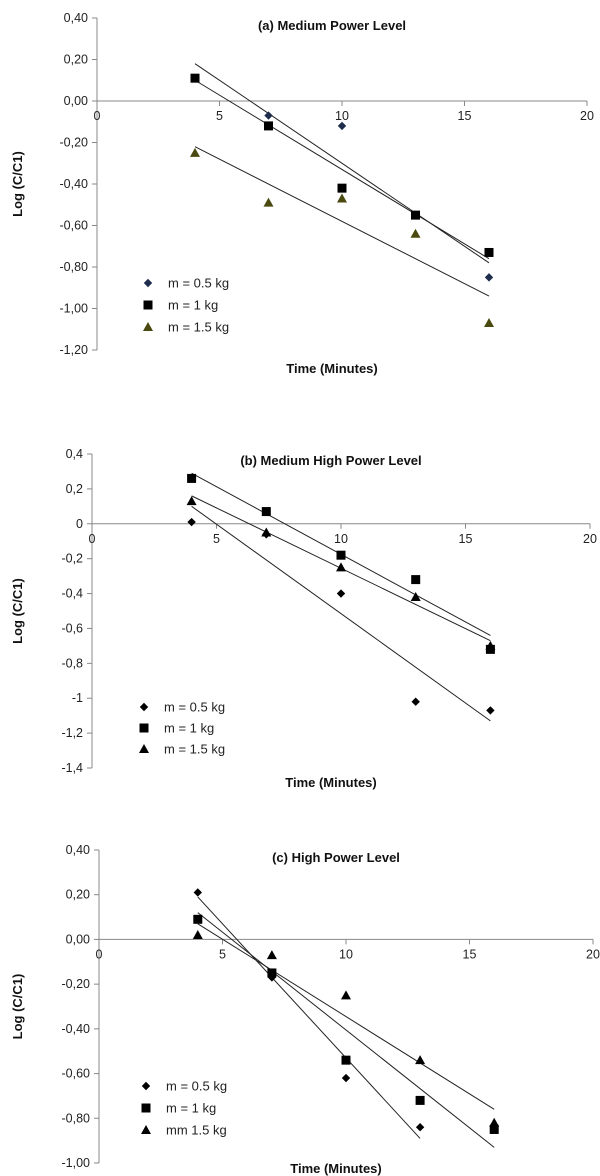 This screenshot has height=1176, width=600. What do you see at coordinates (74, 350) in the screenshot?
I see `y-tick-label: -1,20` at bounding box center [74, 350].